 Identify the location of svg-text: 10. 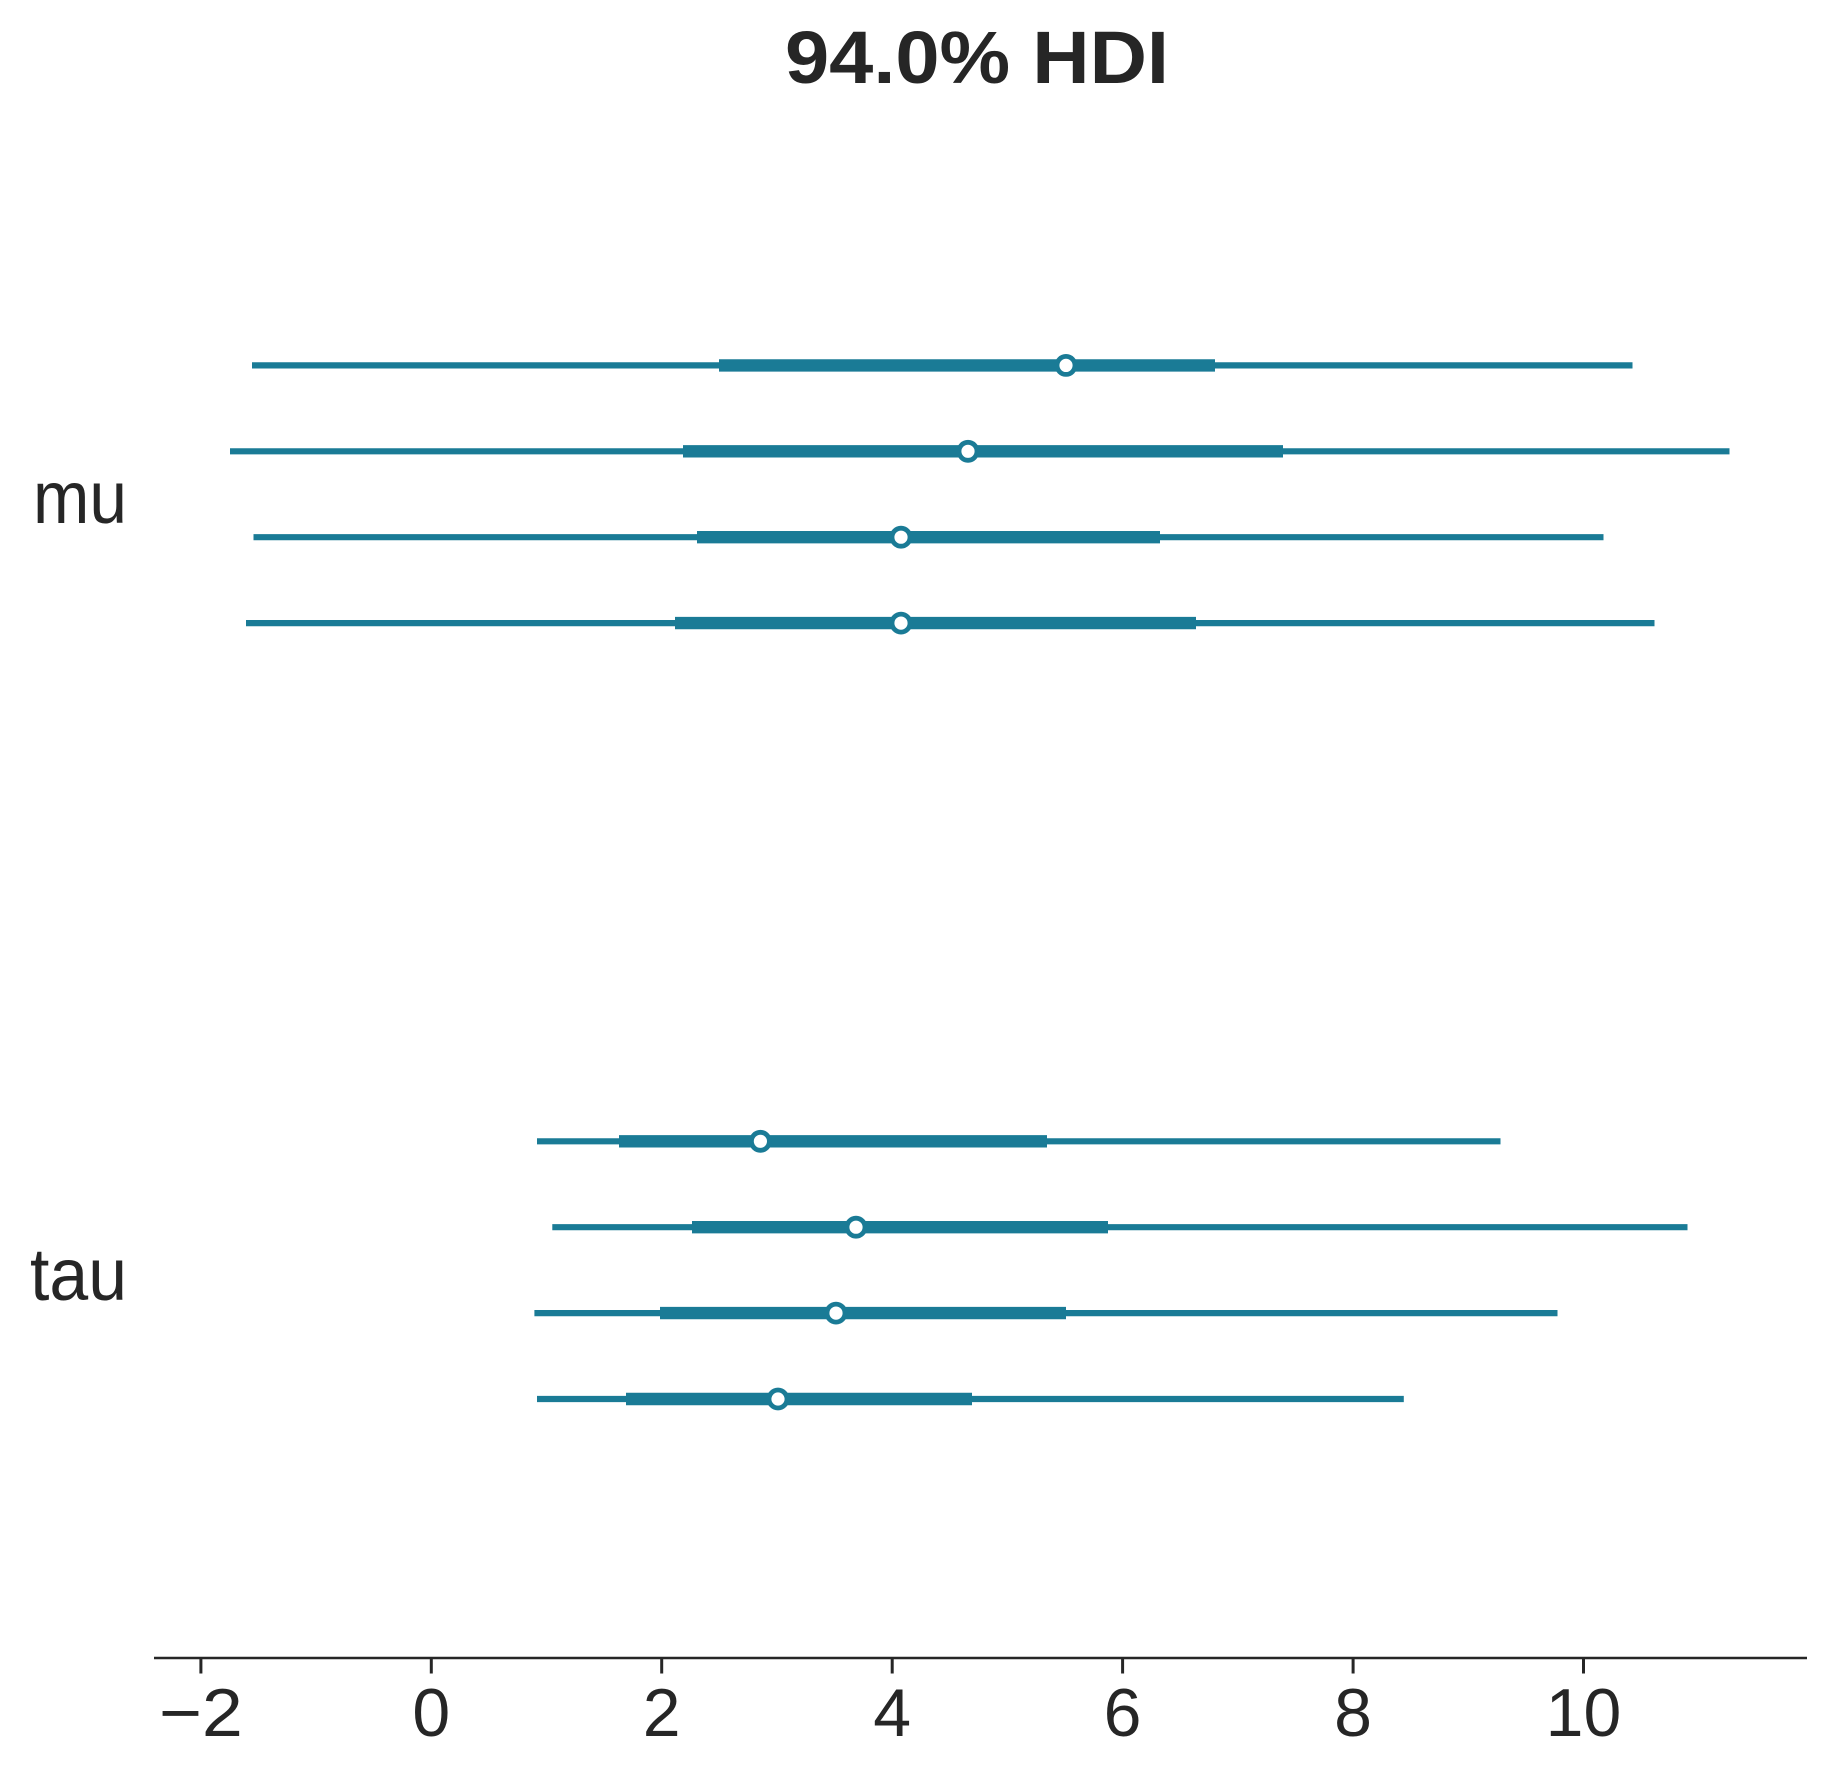
(1584, 1713).